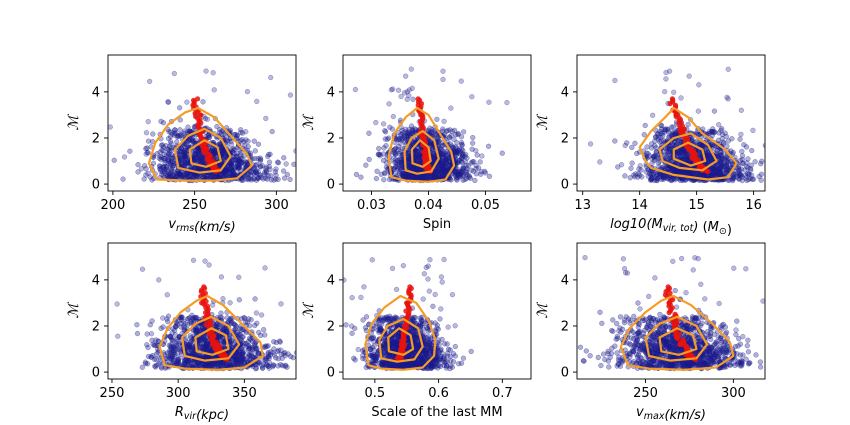 The height and width of the screenshot is (425, 850). I want to click on x-tick-label: 0.05, so click(485, 205).